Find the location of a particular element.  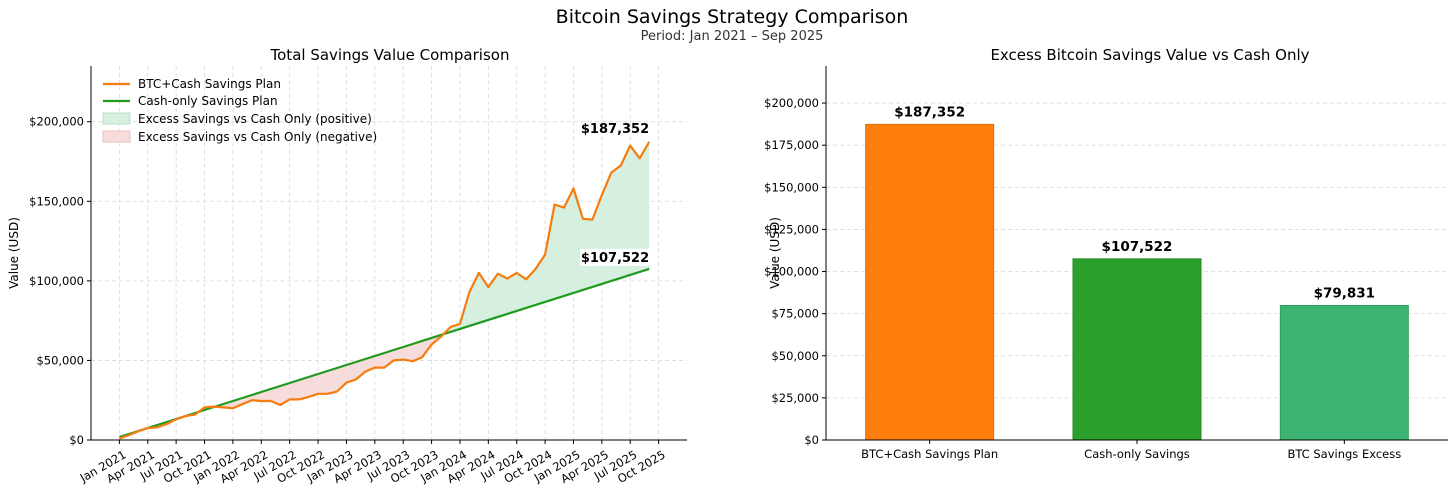

left-annotations: $187,352 $107,522 is located at coordinates (616, 194).